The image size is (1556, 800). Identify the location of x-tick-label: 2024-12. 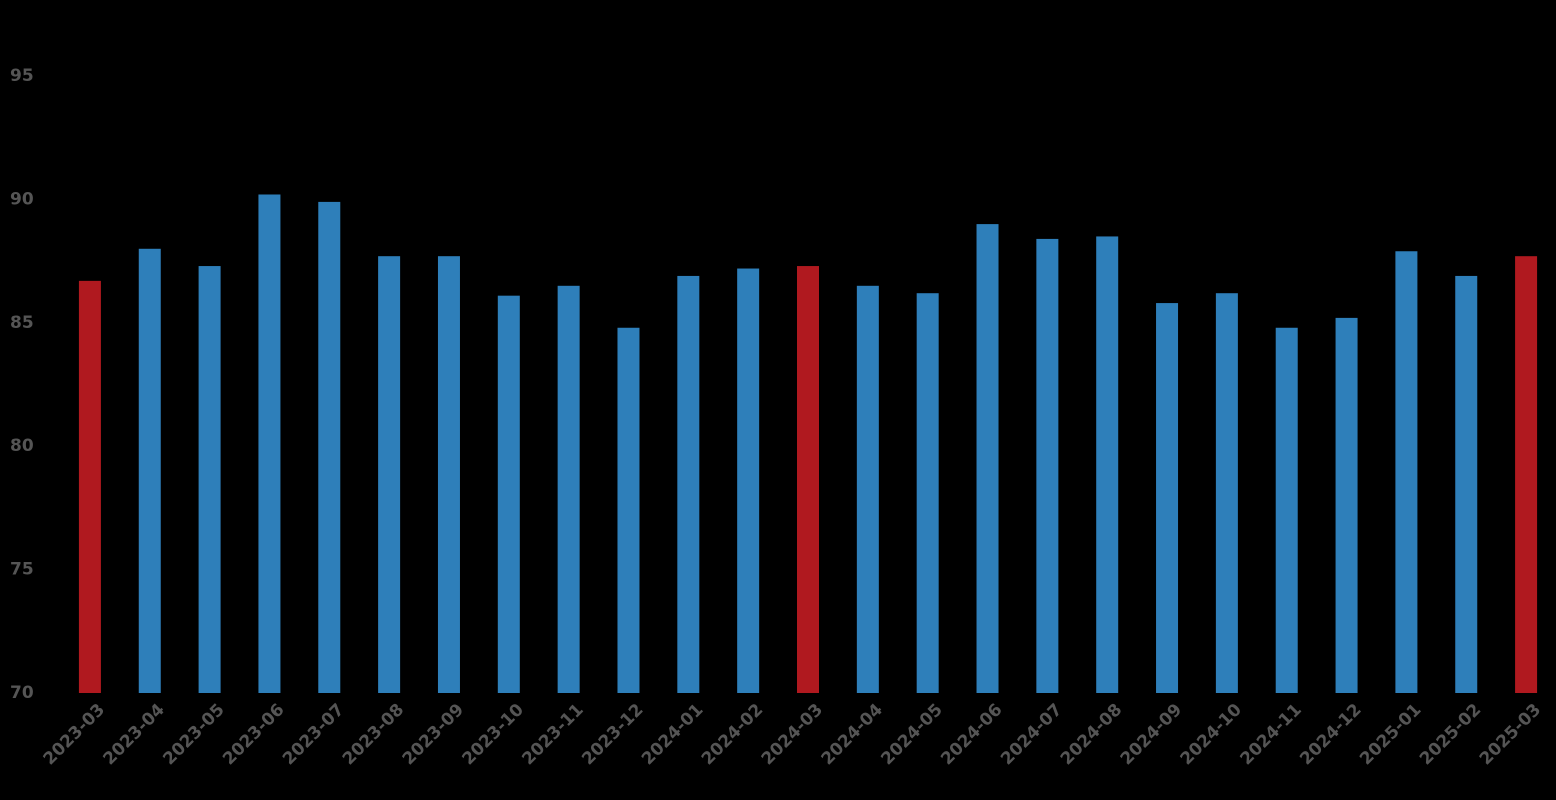
(1330, 734).